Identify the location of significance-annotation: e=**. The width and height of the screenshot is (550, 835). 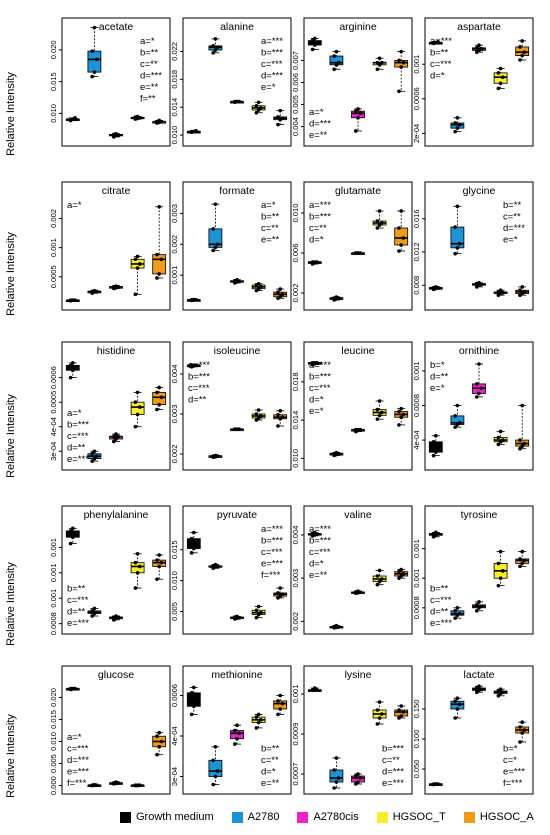
(149, 87).